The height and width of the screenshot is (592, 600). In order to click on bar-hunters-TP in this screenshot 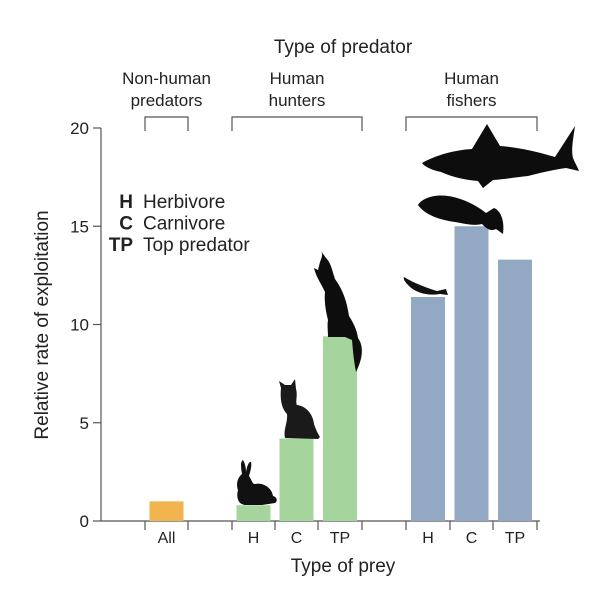, I will do `click(340, 428)`.